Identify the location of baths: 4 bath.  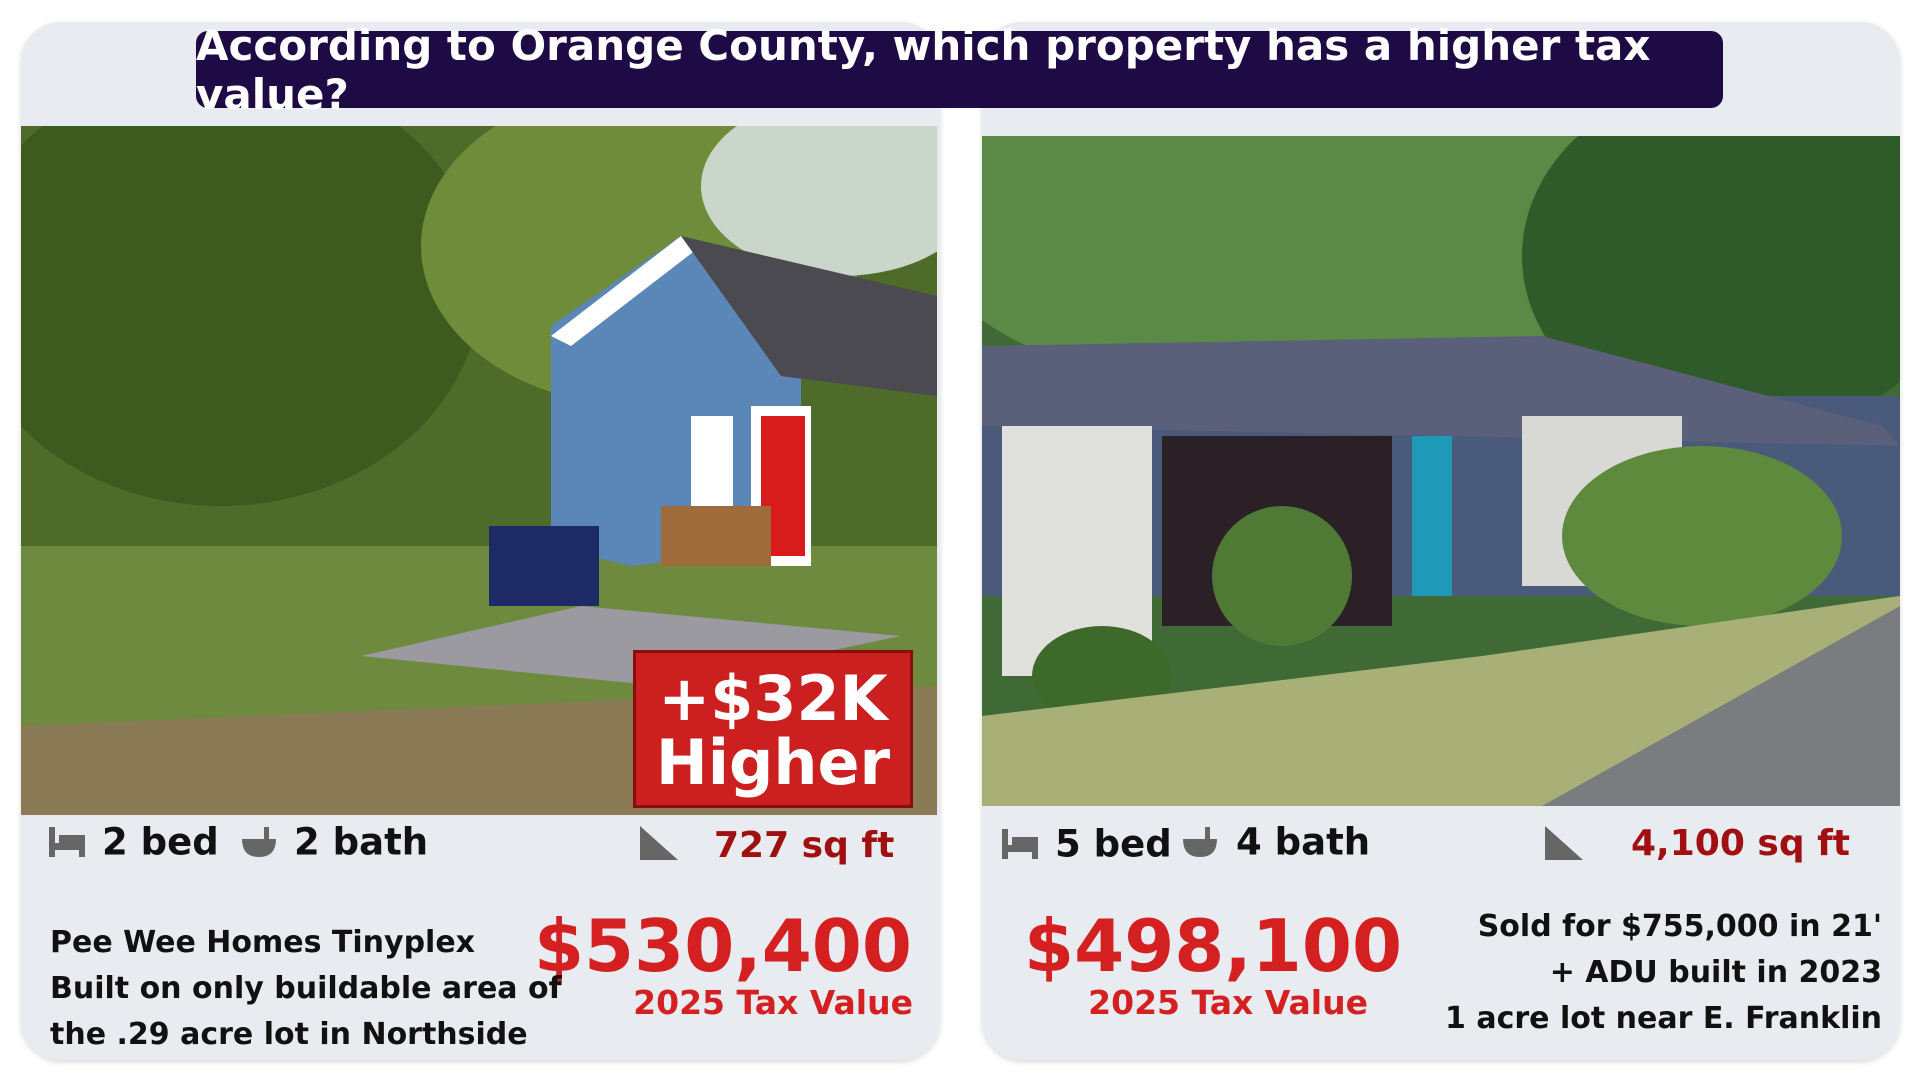
(1303, 842).